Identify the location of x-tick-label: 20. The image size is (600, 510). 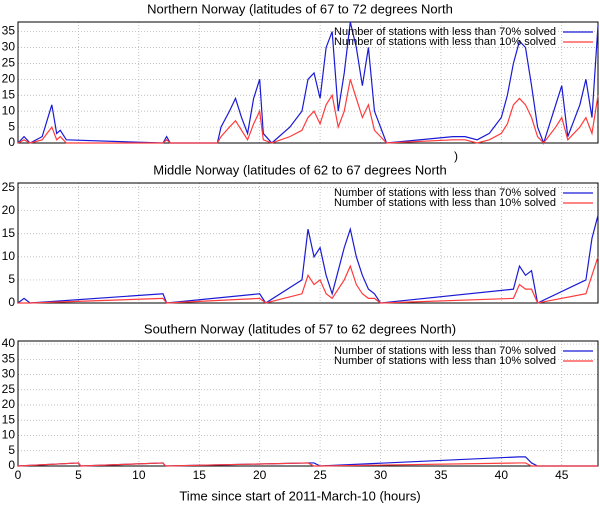
(260, 475).